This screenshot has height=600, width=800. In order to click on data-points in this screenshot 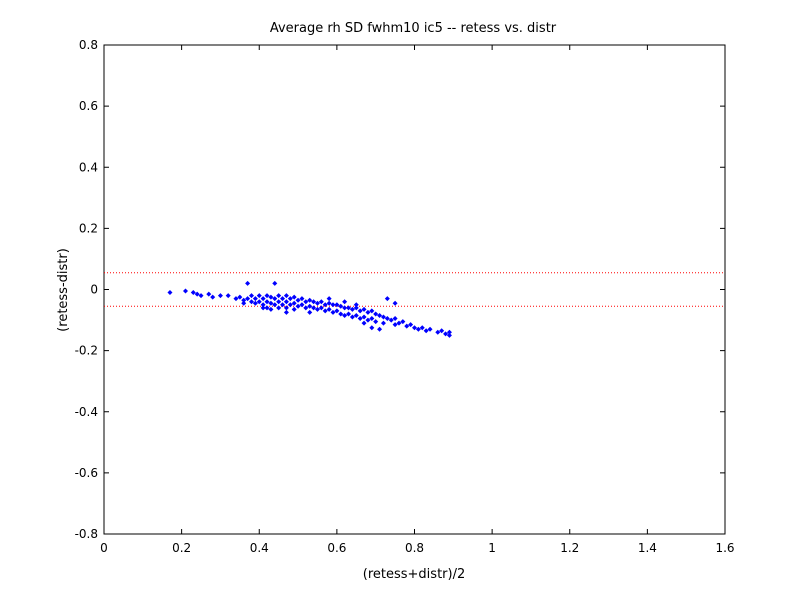, I will do `click(309, 309)`.